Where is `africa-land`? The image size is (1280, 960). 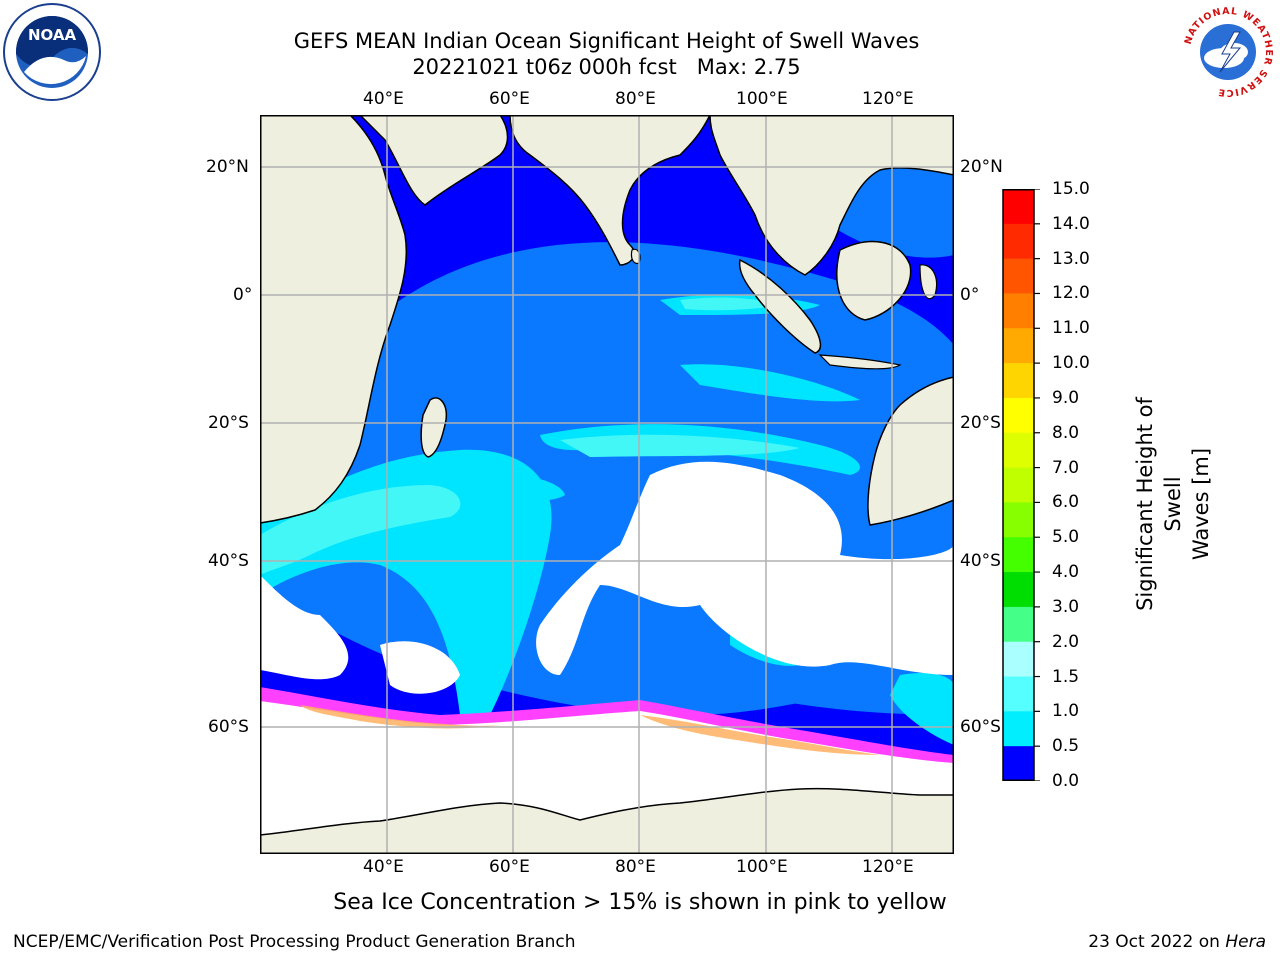 africa-land is located at coordinates (334, 319).